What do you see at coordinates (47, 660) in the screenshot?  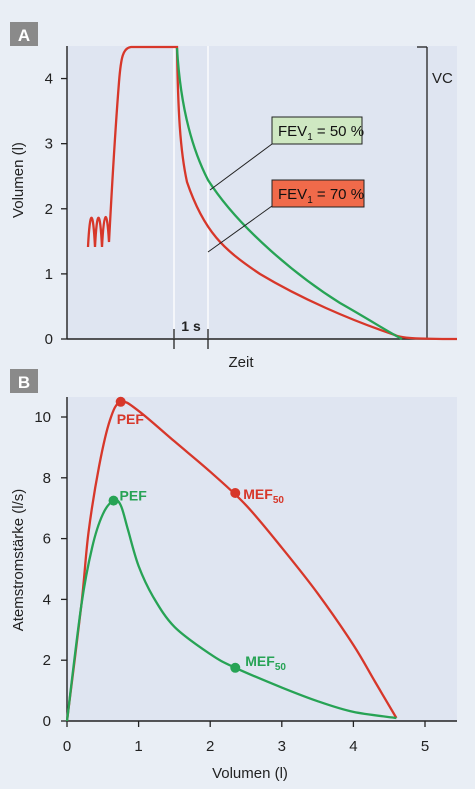 I see `panel-b-y-tick-label: 2` at bounding box center [47, 660].